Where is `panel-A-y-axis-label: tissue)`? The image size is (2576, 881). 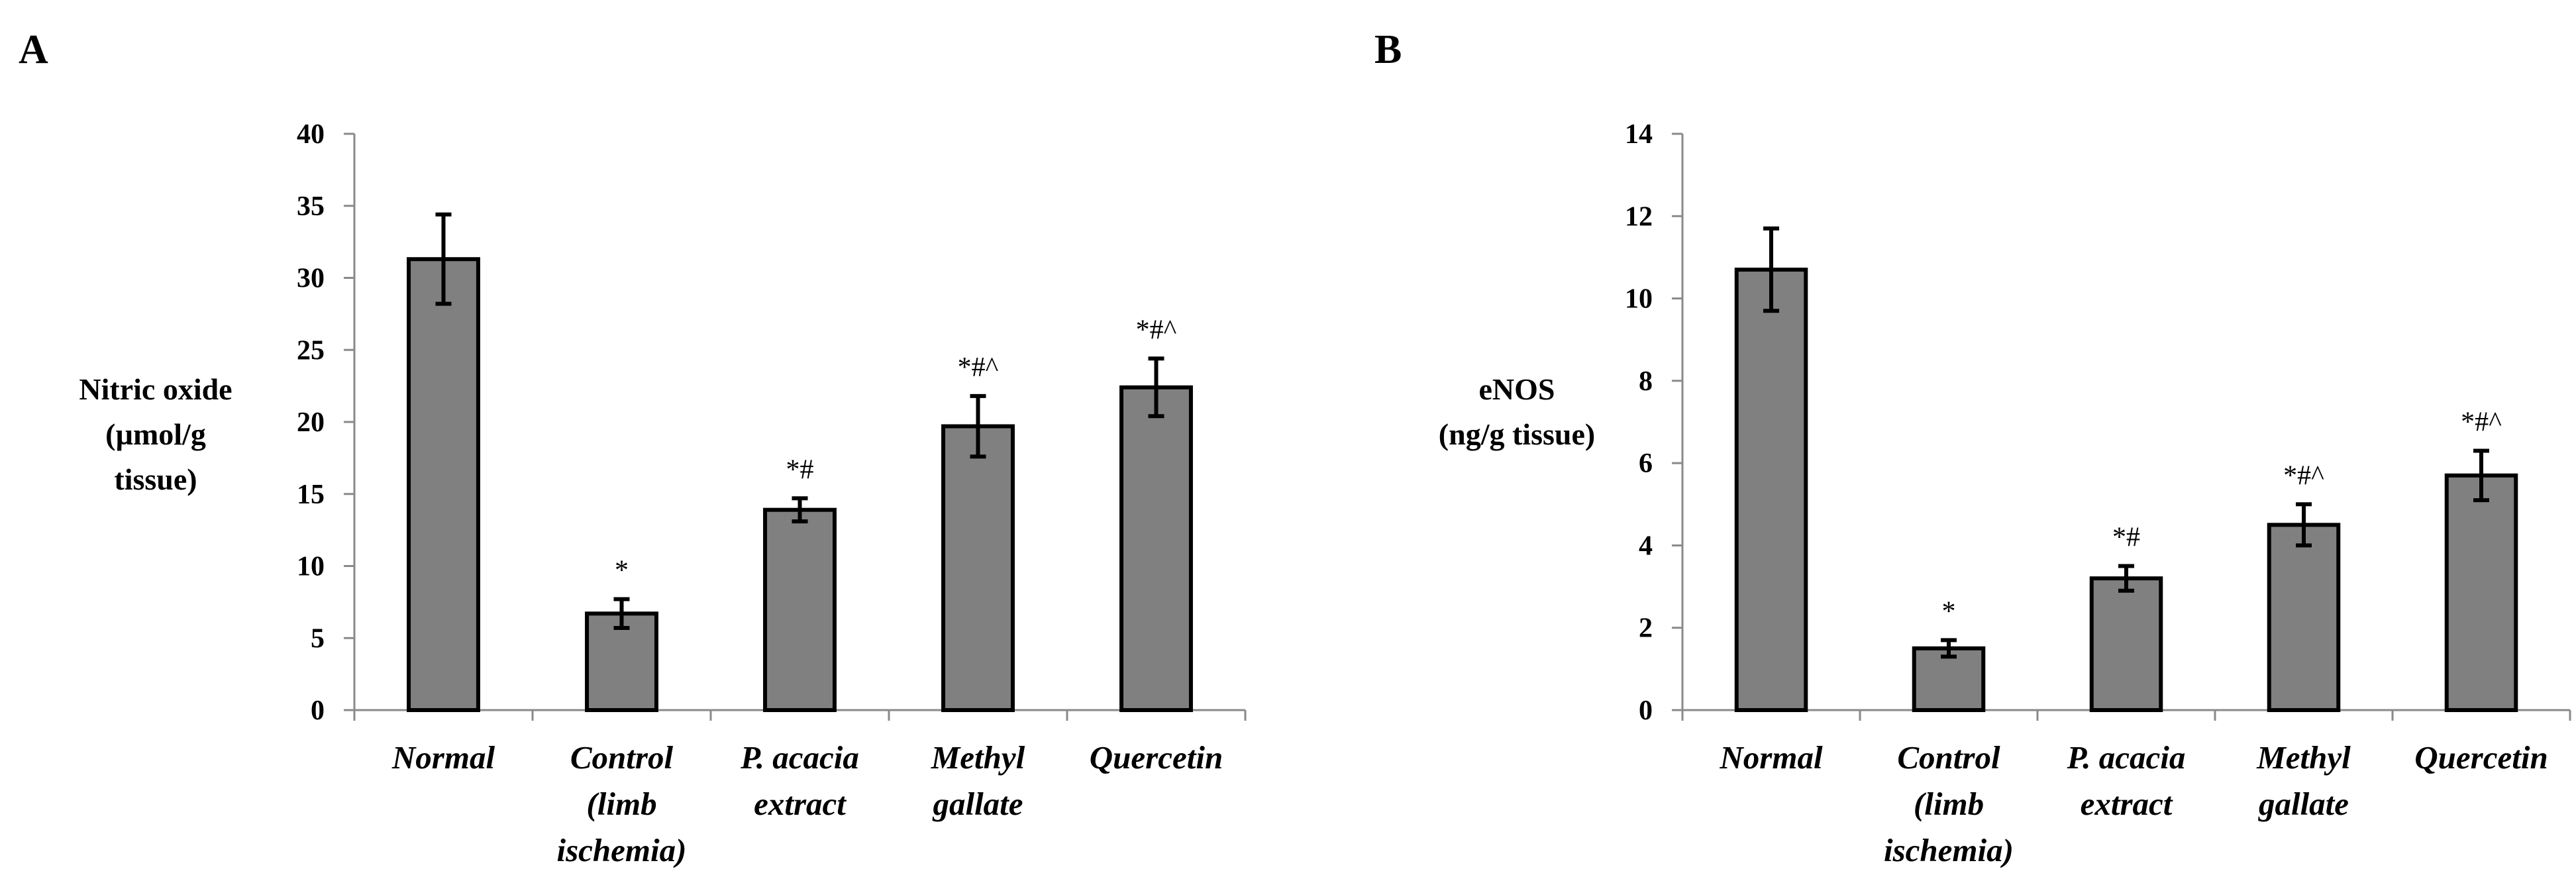 panel-A-y-axis-label: tissue) is located at coordinates (155, 479).